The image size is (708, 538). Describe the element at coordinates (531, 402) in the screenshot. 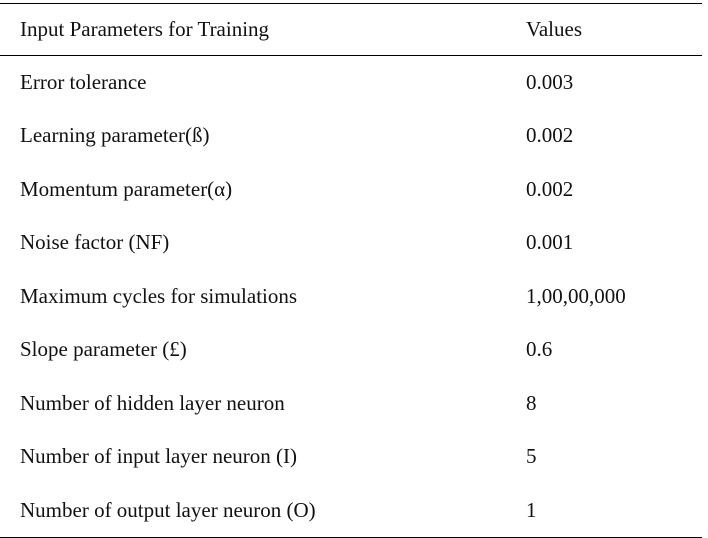

I see `parameter-value: 8` at that location.